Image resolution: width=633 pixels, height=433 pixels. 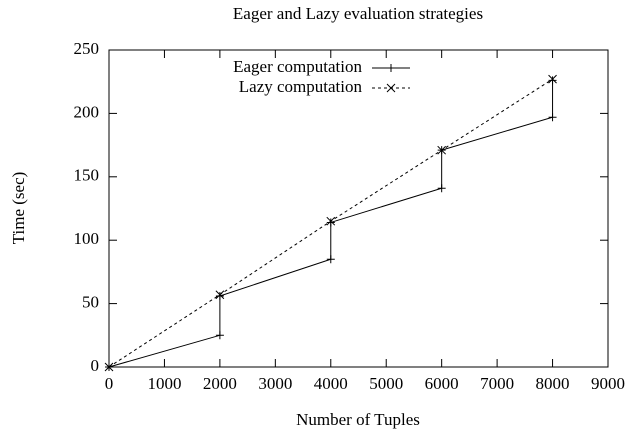 What do you see at coordinates (275, 383) in the screenshot?
I see `x-tick-label: 3000` at bounding box center [275, 383].